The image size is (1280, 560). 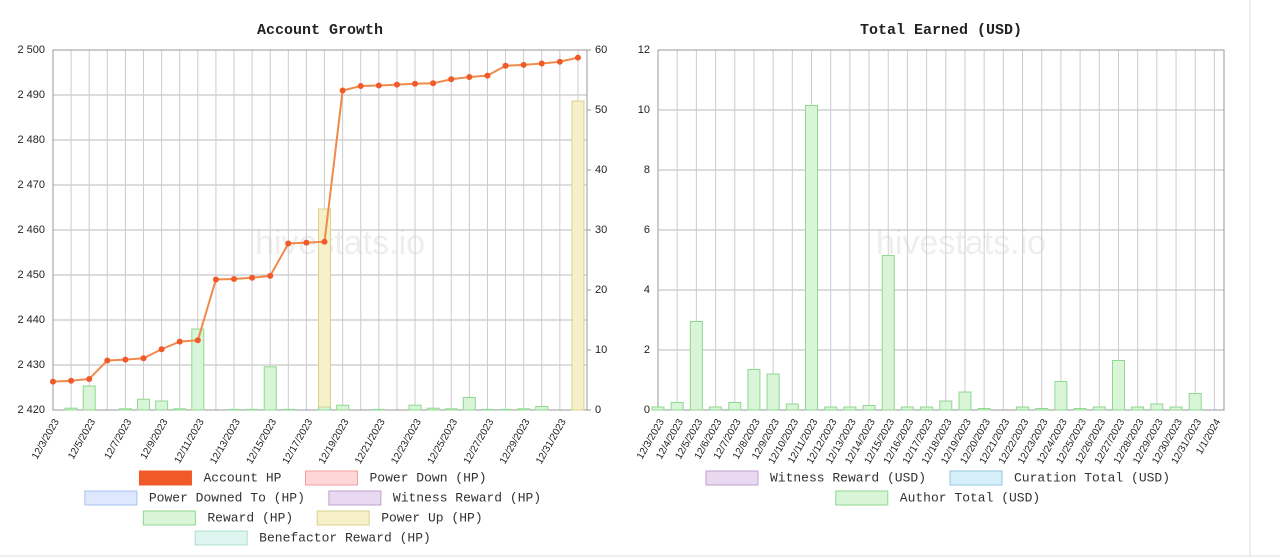 I want to click on y-tick-label: 10, so click(x=644, y=110).